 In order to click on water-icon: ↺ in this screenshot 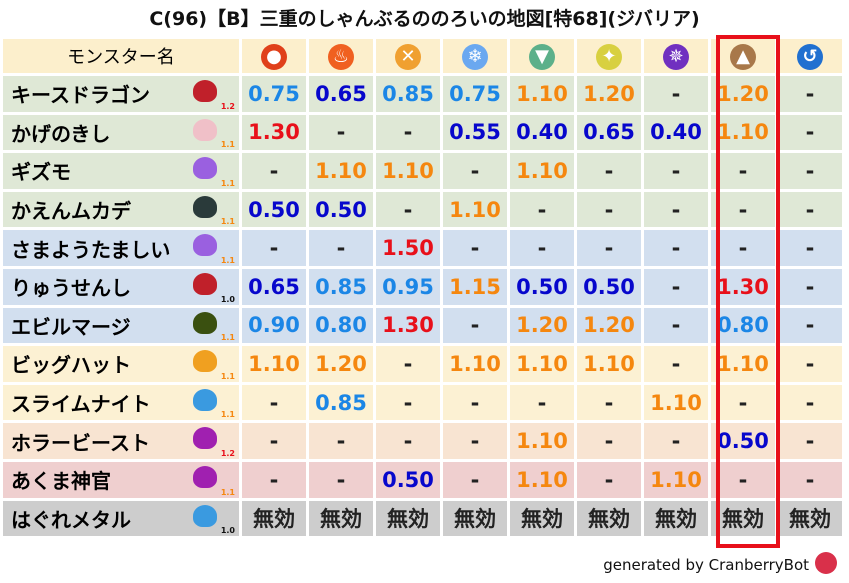, I will do `click(810, 56)`.